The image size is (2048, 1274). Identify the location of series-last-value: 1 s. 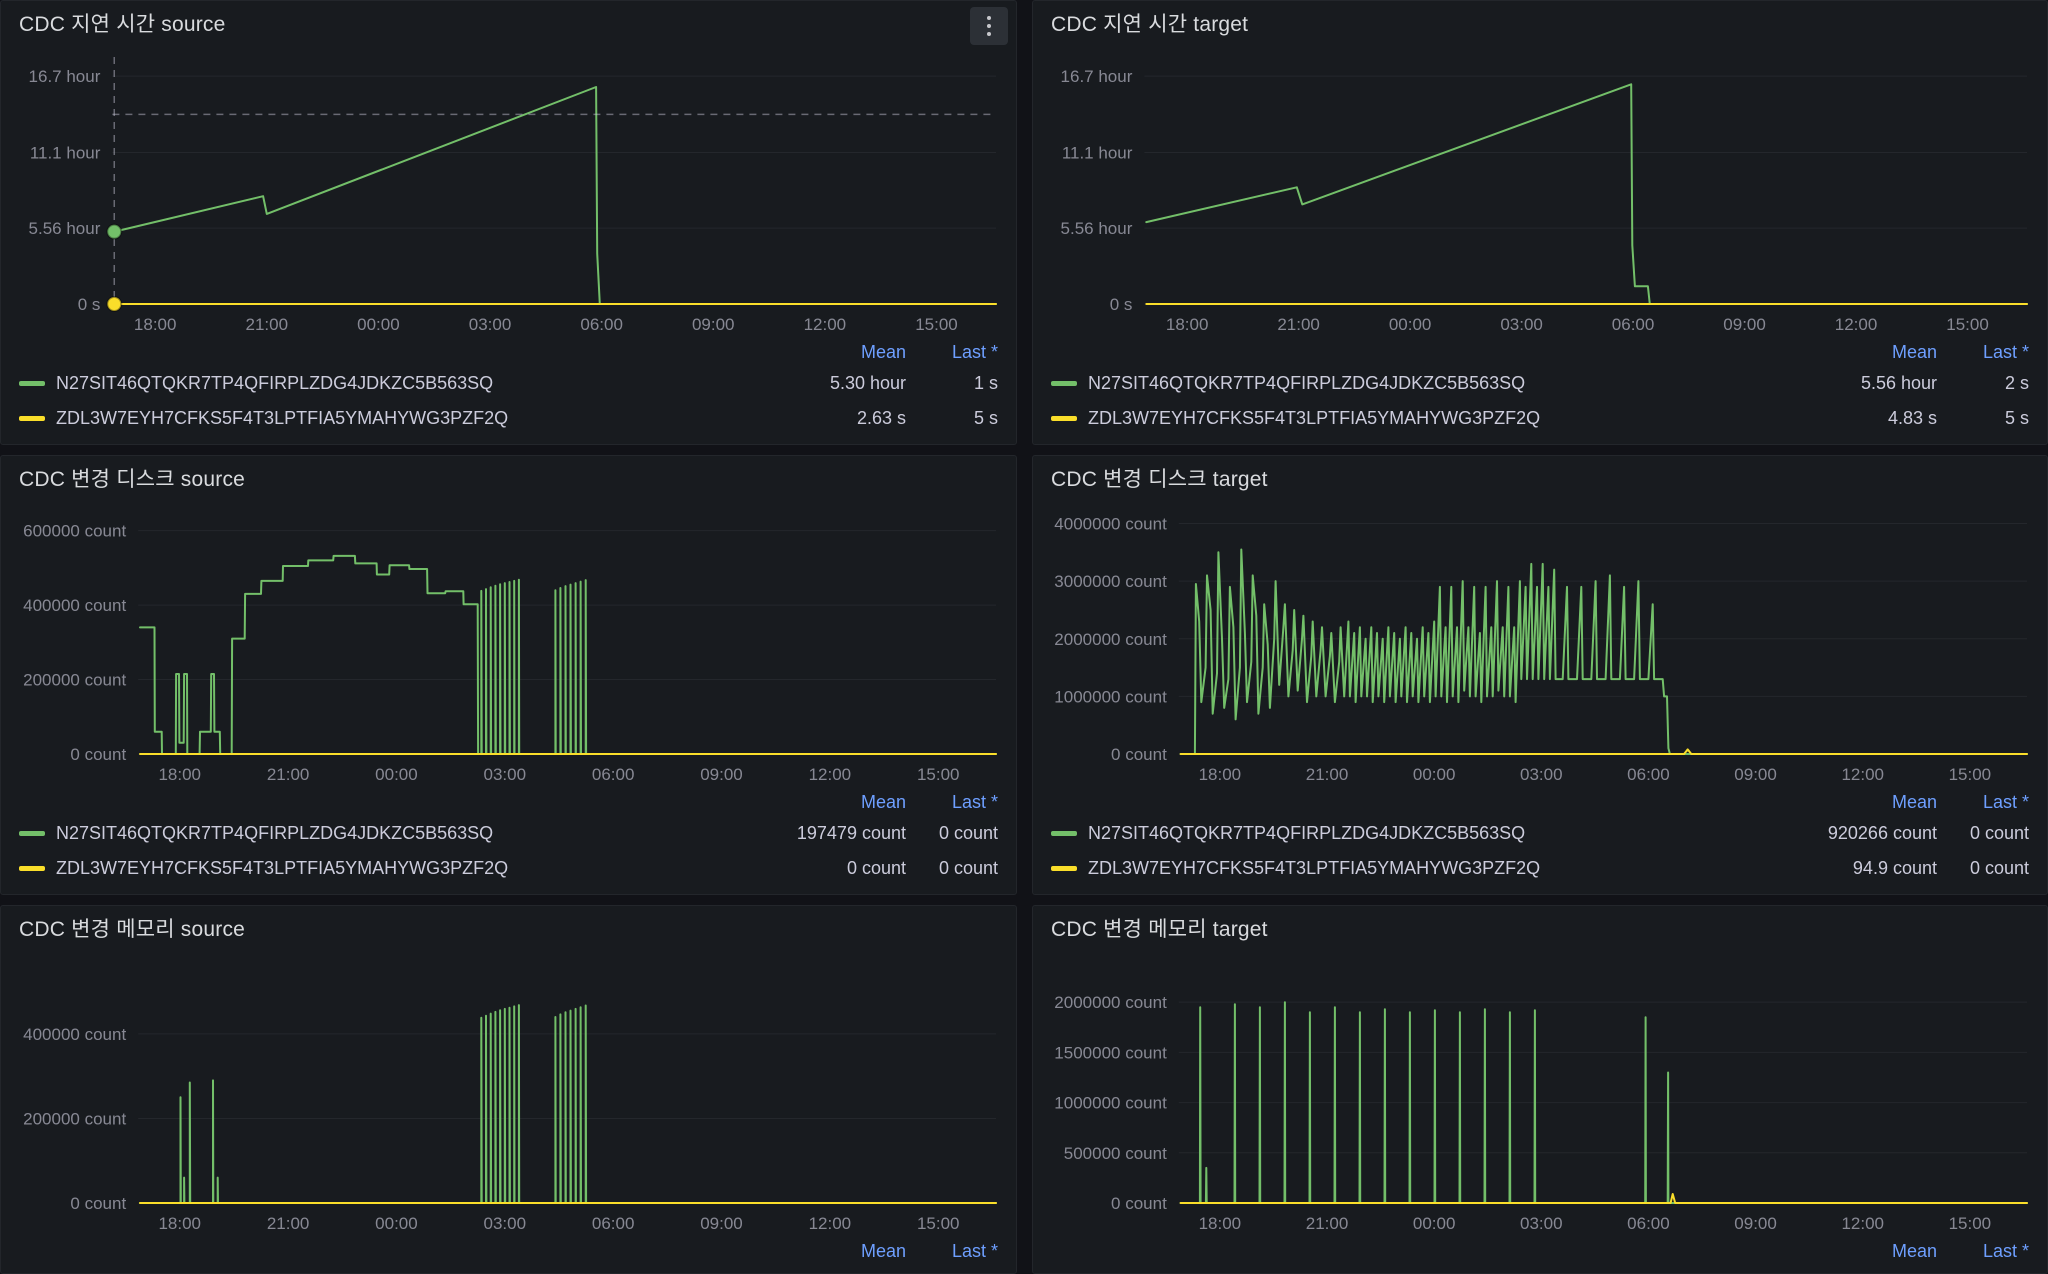
(985, 383).